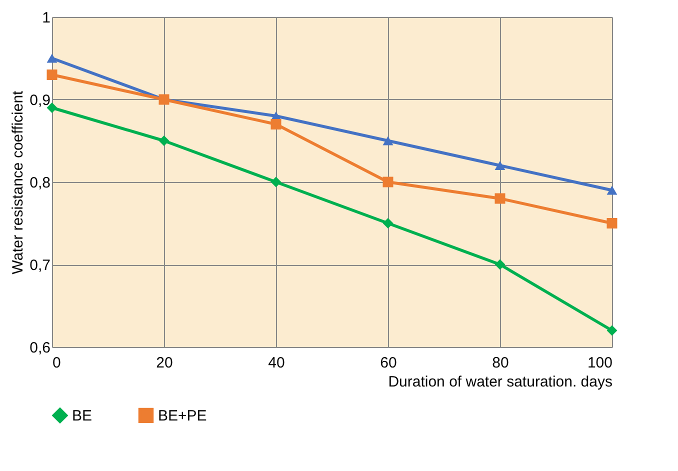  Describe the element at coordinates (599, 363) in the screenshot. I see `x-tick-label: 100` at that location.